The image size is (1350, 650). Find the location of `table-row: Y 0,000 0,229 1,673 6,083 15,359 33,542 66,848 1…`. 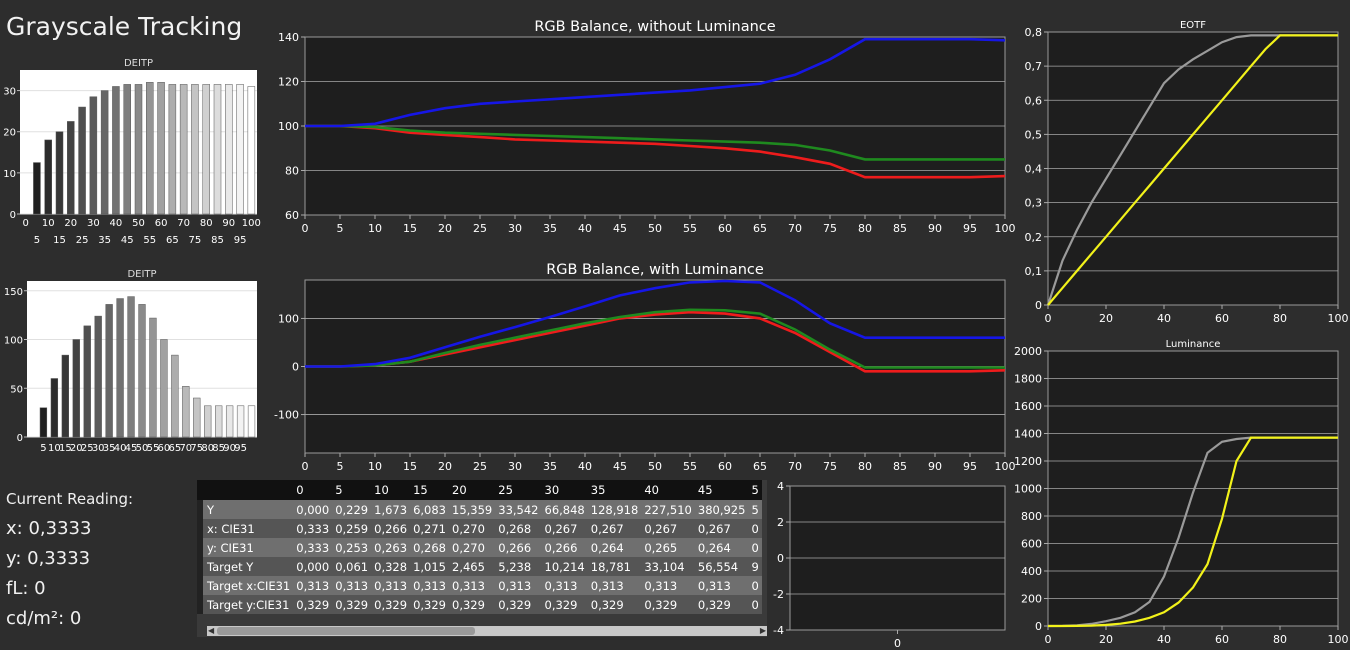

table-row: Y 0,000 0,229 1,673 6,083 15,359 33,542 66,848 1… is located at coordinates (479, 509).